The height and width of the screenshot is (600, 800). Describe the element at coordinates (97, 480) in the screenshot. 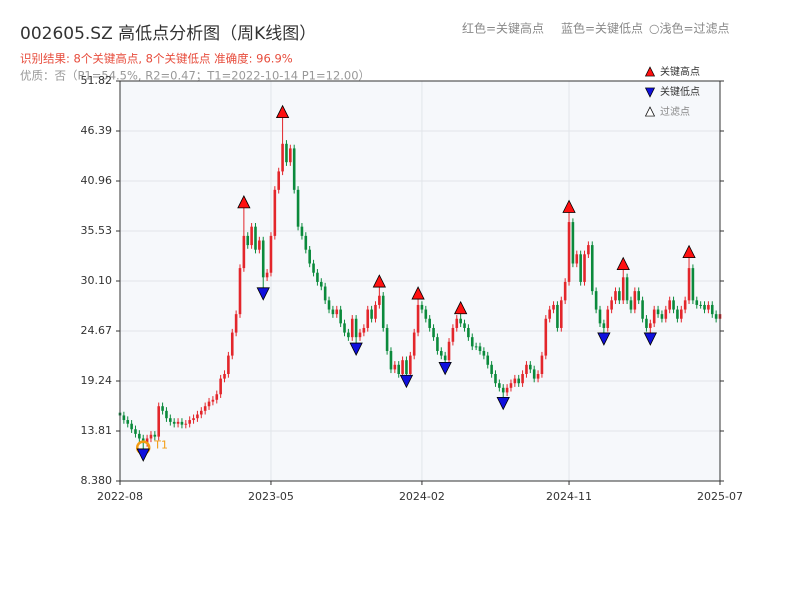

I see `y-tick-label: 8.380` at that location.